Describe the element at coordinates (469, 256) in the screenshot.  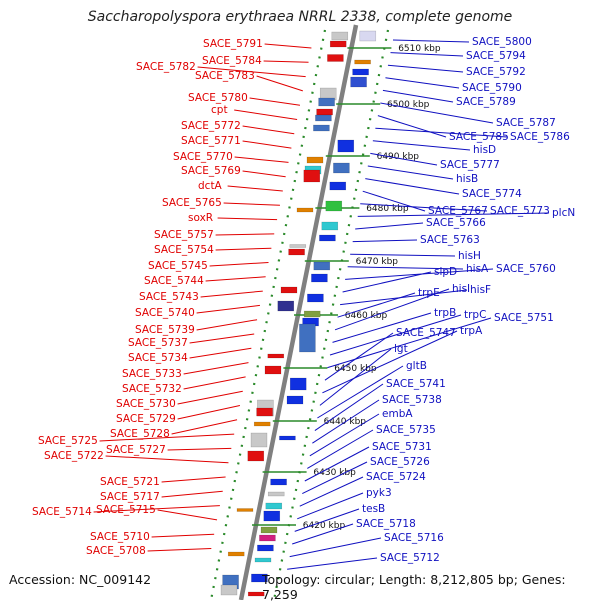
I see `right-gene-label: hisH` at that location.